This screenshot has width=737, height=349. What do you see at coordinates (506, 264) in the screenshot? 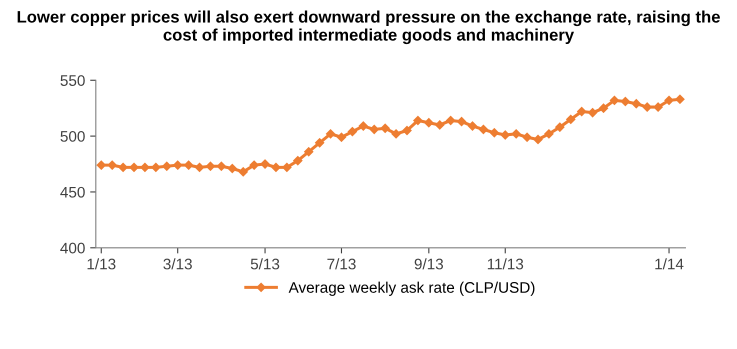
I see `x-tick-label: 11/13` at bounding box center [506, 264].